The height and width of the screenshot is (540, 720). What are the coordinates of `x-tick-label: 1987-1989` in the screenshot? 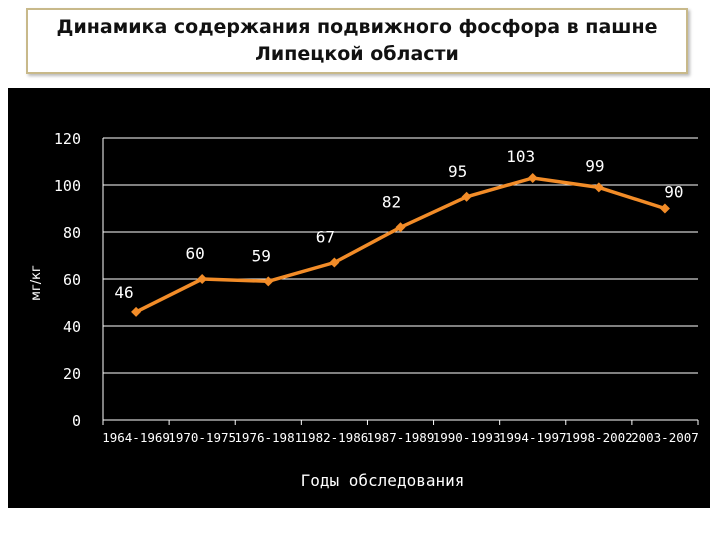 It's located at (401, 437).